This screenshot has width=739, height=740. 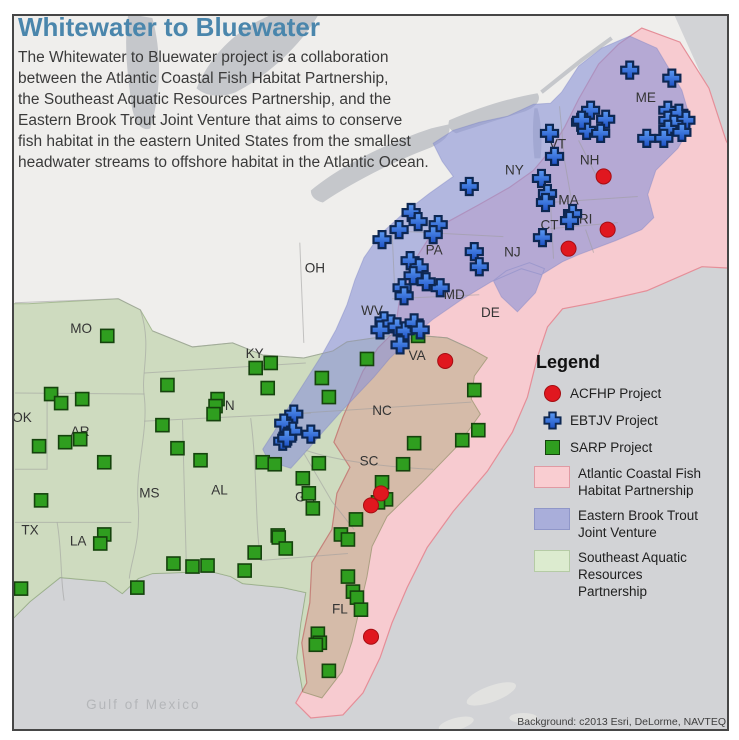 I want to click on state-label-nj: NJ, so click(x=512, y=252).